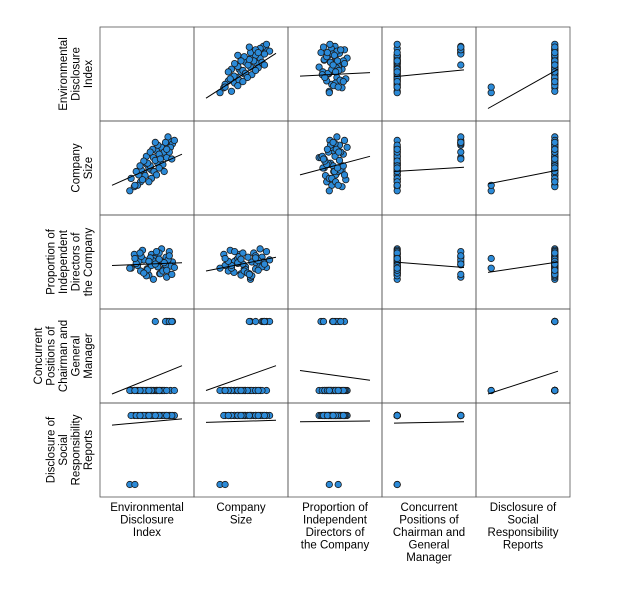 The width and height of the screenshot is (619, 597). What do you see at coordinates (335, 168) in the screenshot?
I see `cell-size-vs-ind` at bounding box center [335, 168].